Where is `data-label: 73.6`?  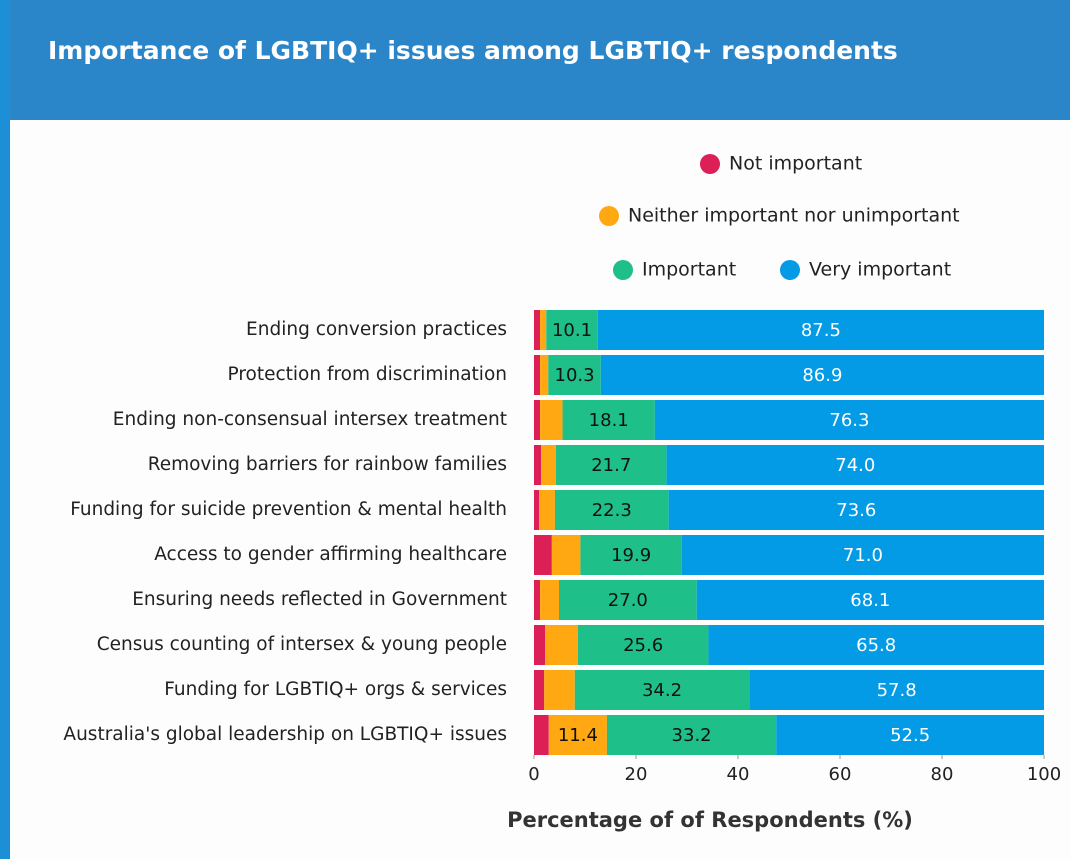
data-label: 73.6 is located at coordinates (856, 510).